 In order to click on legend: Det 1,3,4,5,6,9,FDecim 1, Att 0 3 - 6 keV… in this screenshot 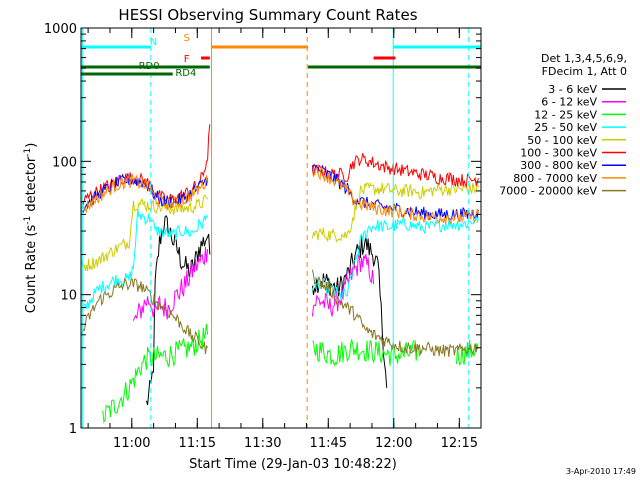, I will do `click(563, 125)`.